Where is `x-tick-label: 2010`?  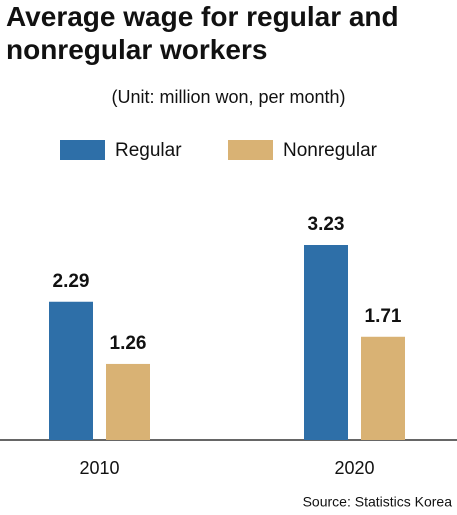 x-tick-label: 2010 is located at coordinates (99, 468).